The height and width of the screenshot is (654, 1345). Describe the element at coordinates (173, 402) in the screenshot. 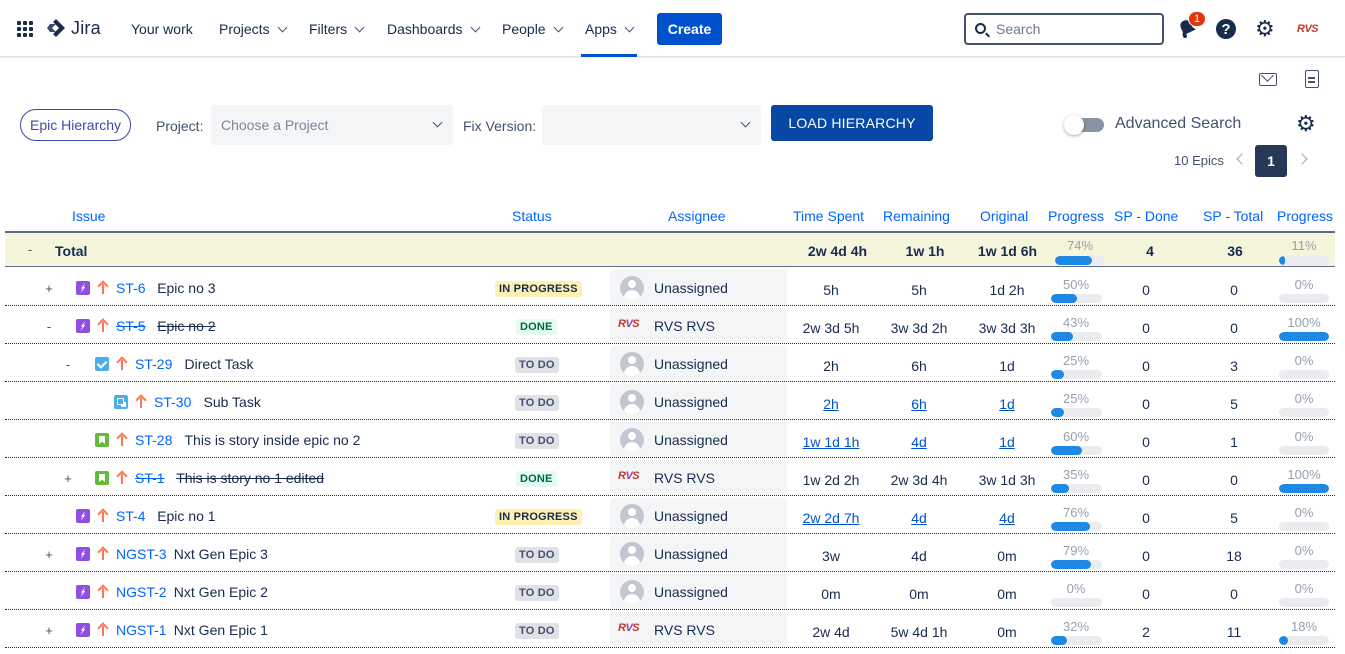

I see `issue-key-link: ST-30` at that location.